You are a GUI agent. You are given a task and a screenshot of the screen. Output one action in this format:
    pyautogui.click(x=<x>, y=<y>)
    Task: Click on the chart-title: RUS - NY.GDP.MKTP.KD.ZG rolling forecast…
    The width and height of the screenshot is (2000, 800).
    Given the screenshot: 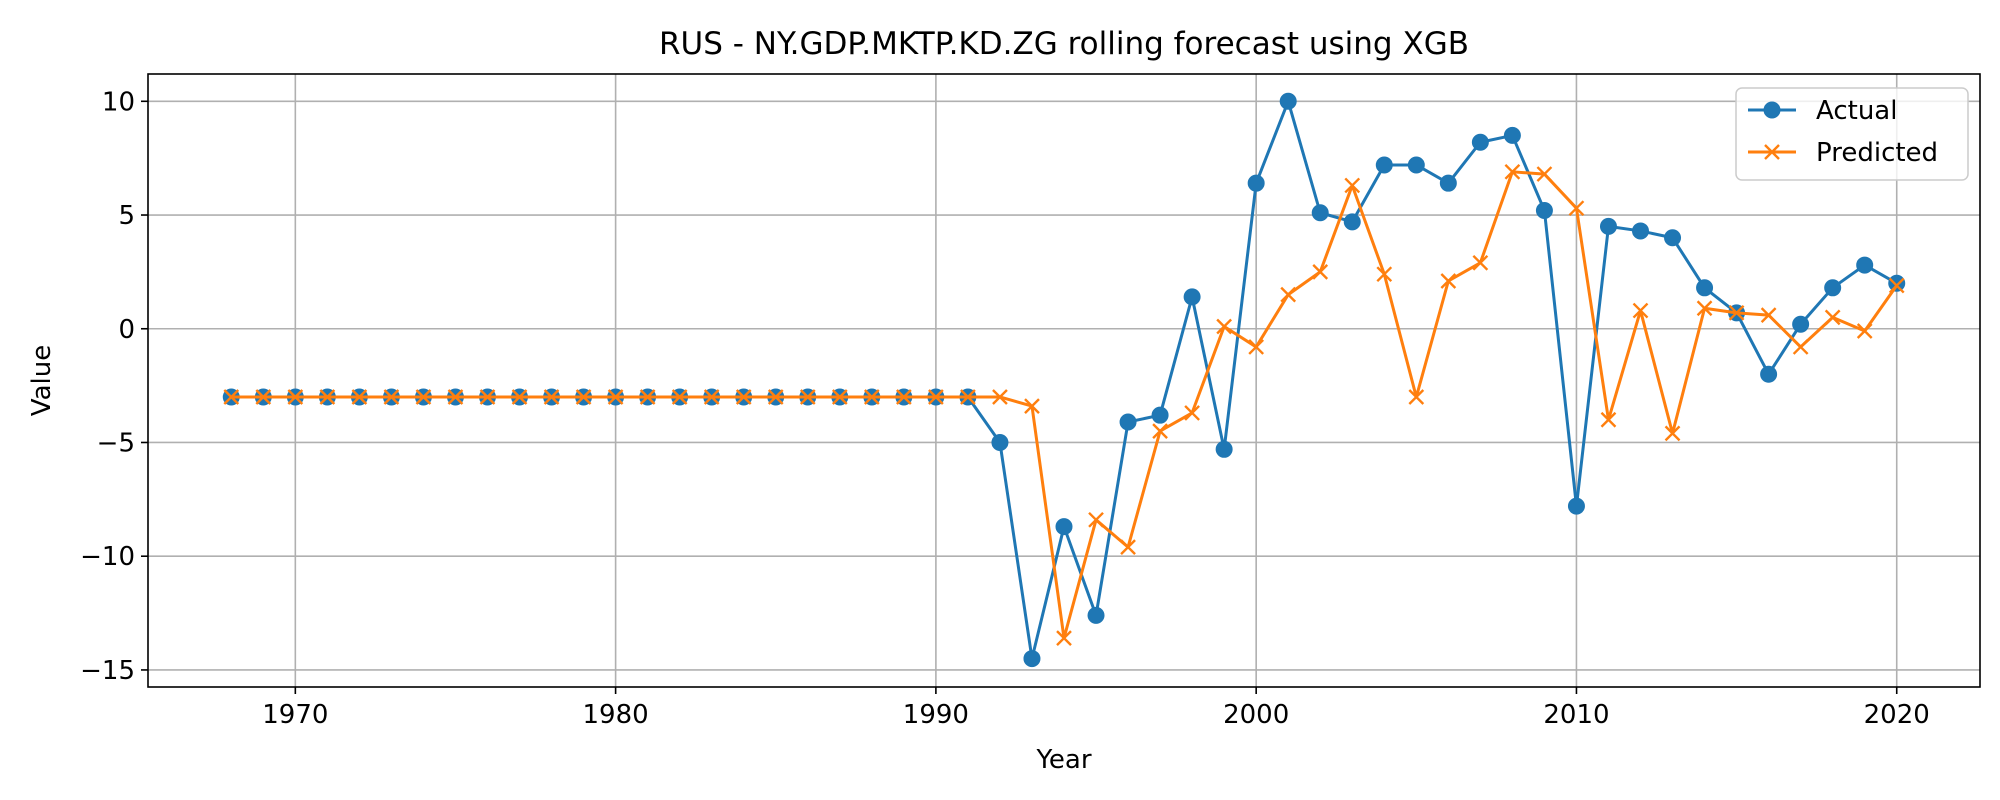 What is the action you would take?
    pyautogui.click(x=1064, y=44)
    